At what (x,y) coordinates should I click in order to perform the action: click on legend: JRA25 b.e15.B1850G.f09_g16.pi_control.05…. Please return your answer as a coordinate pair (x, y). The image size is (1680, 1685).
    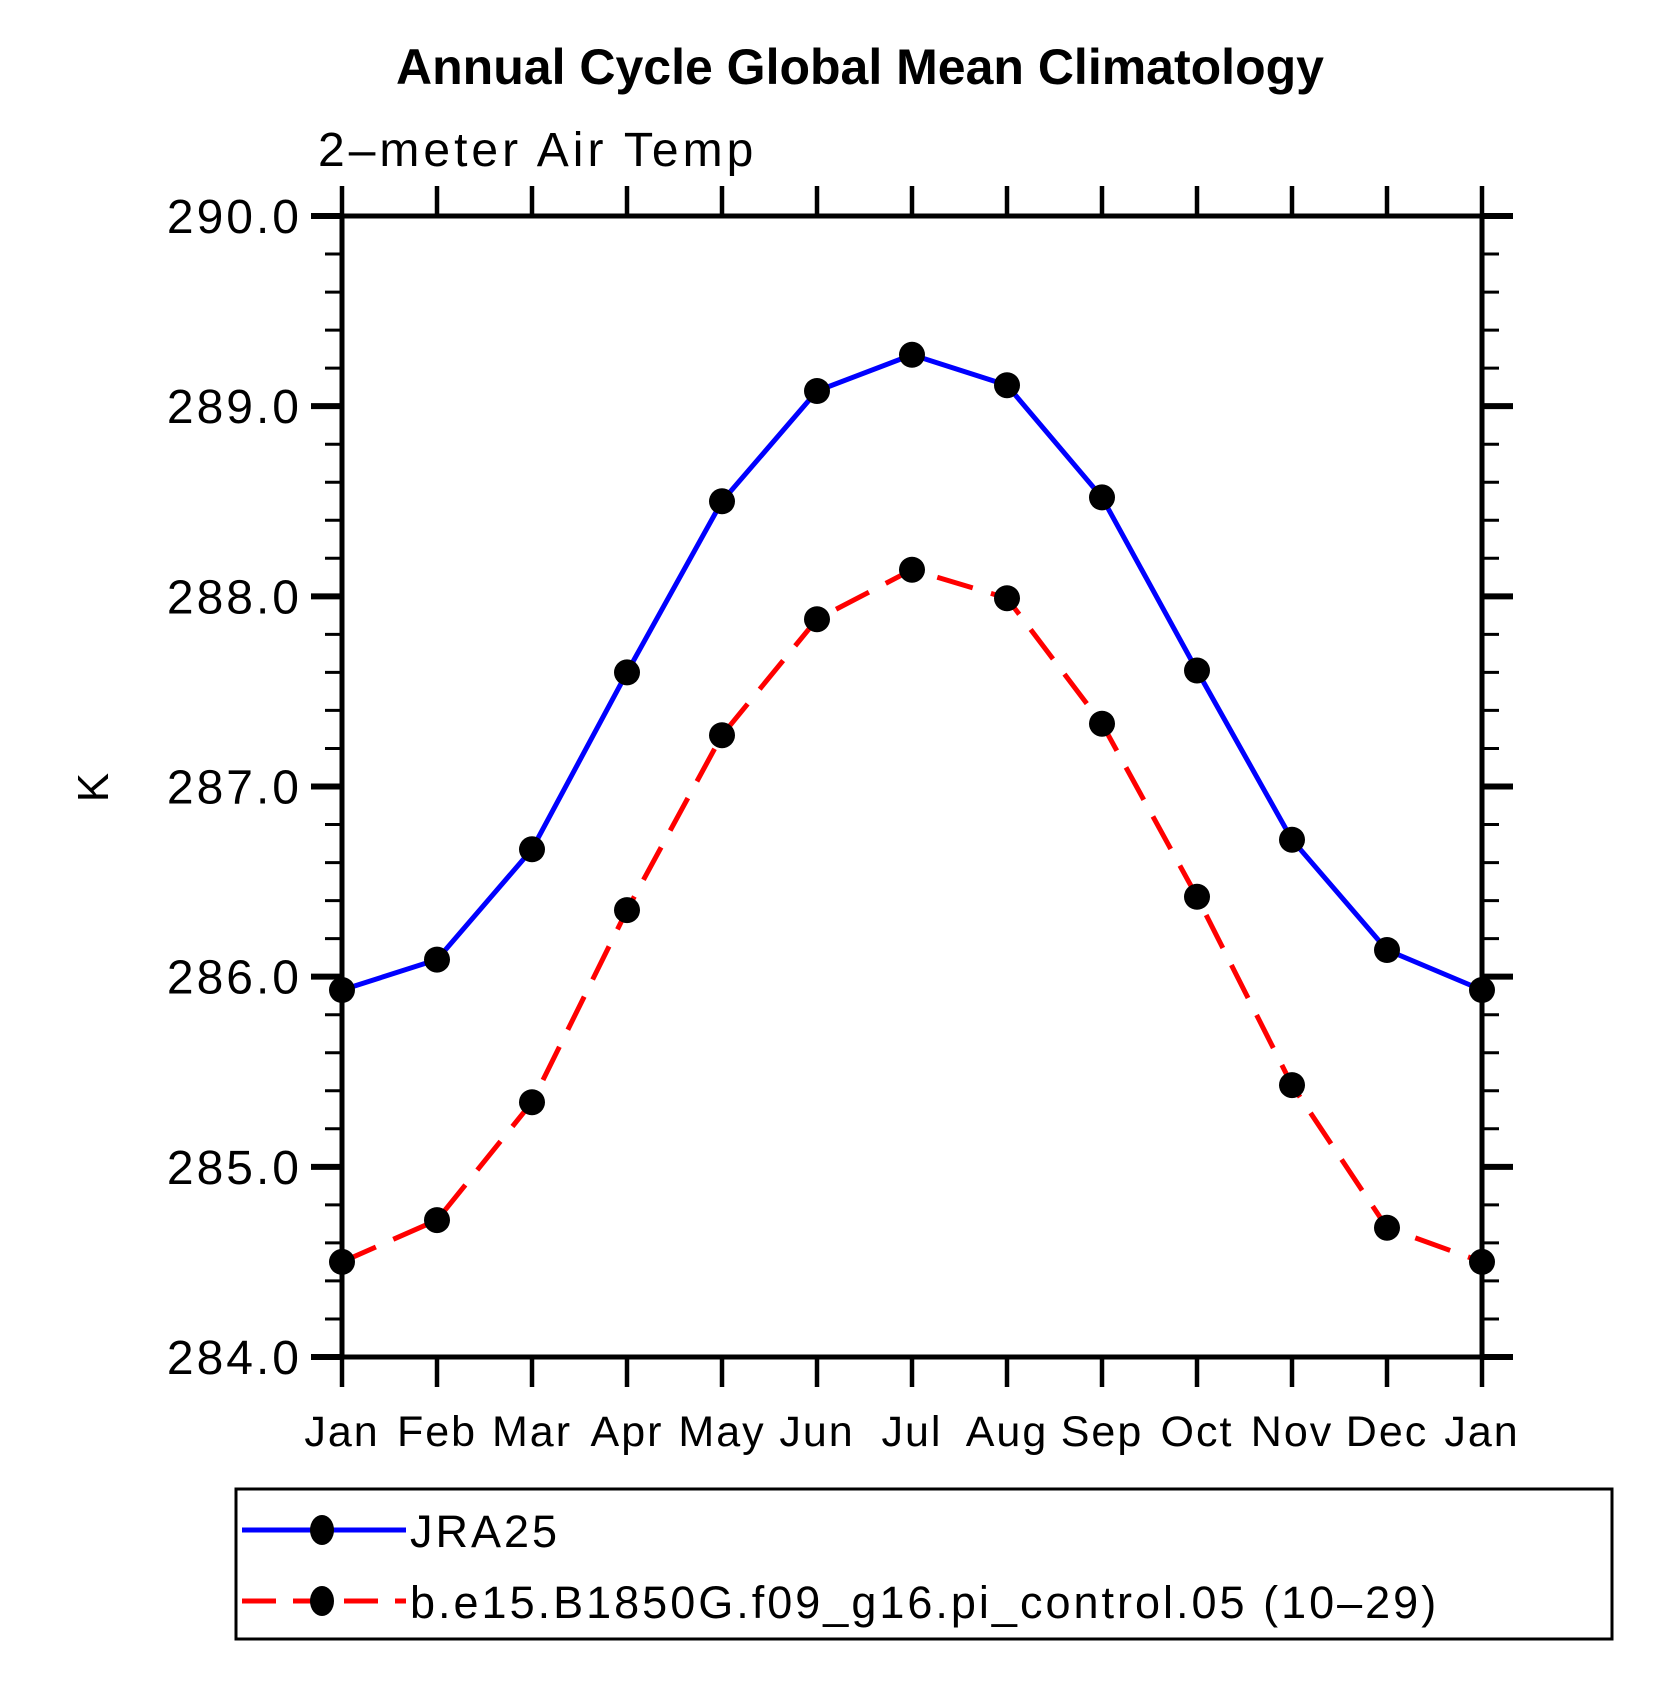
    Looking at the image, I should click on (924, 1564).